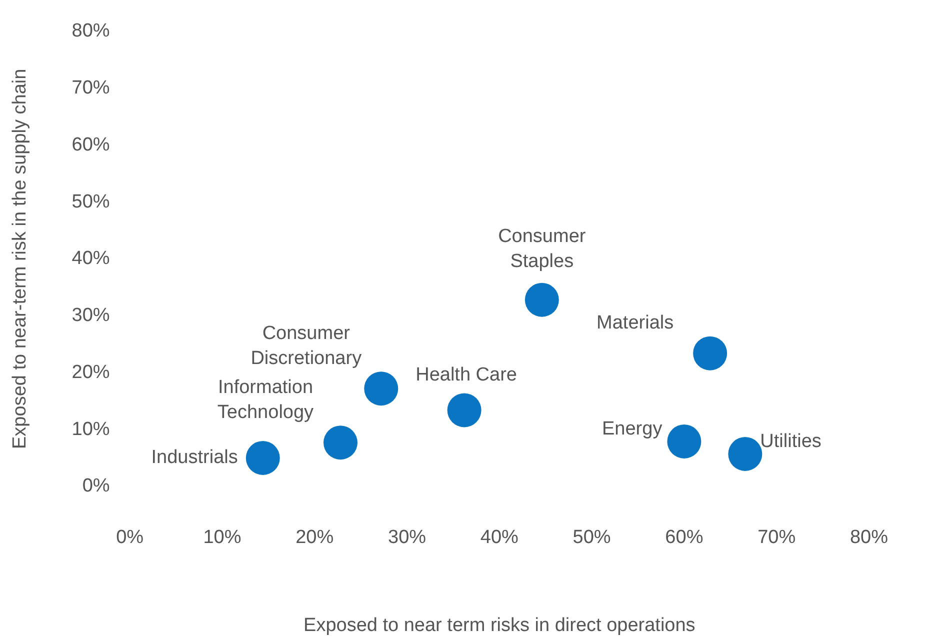  I want to click on x-tick-label: 10%, so click(222, 537).